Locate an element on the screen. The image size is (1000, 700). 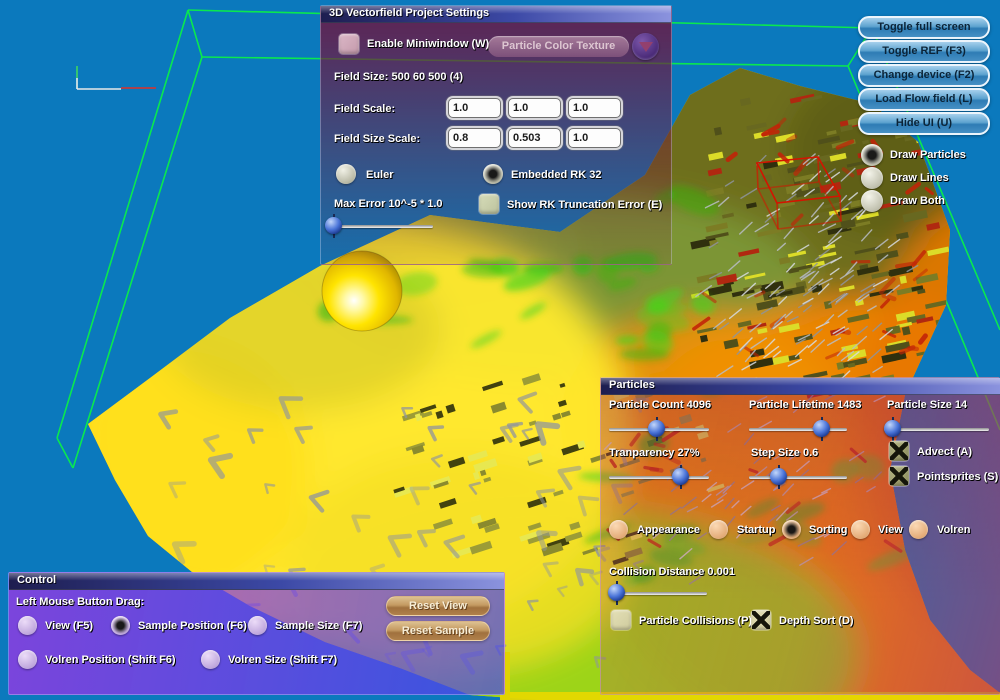
field-size-label: Field Size: 500 60 500 (4) is located at coordinates (399, 77).